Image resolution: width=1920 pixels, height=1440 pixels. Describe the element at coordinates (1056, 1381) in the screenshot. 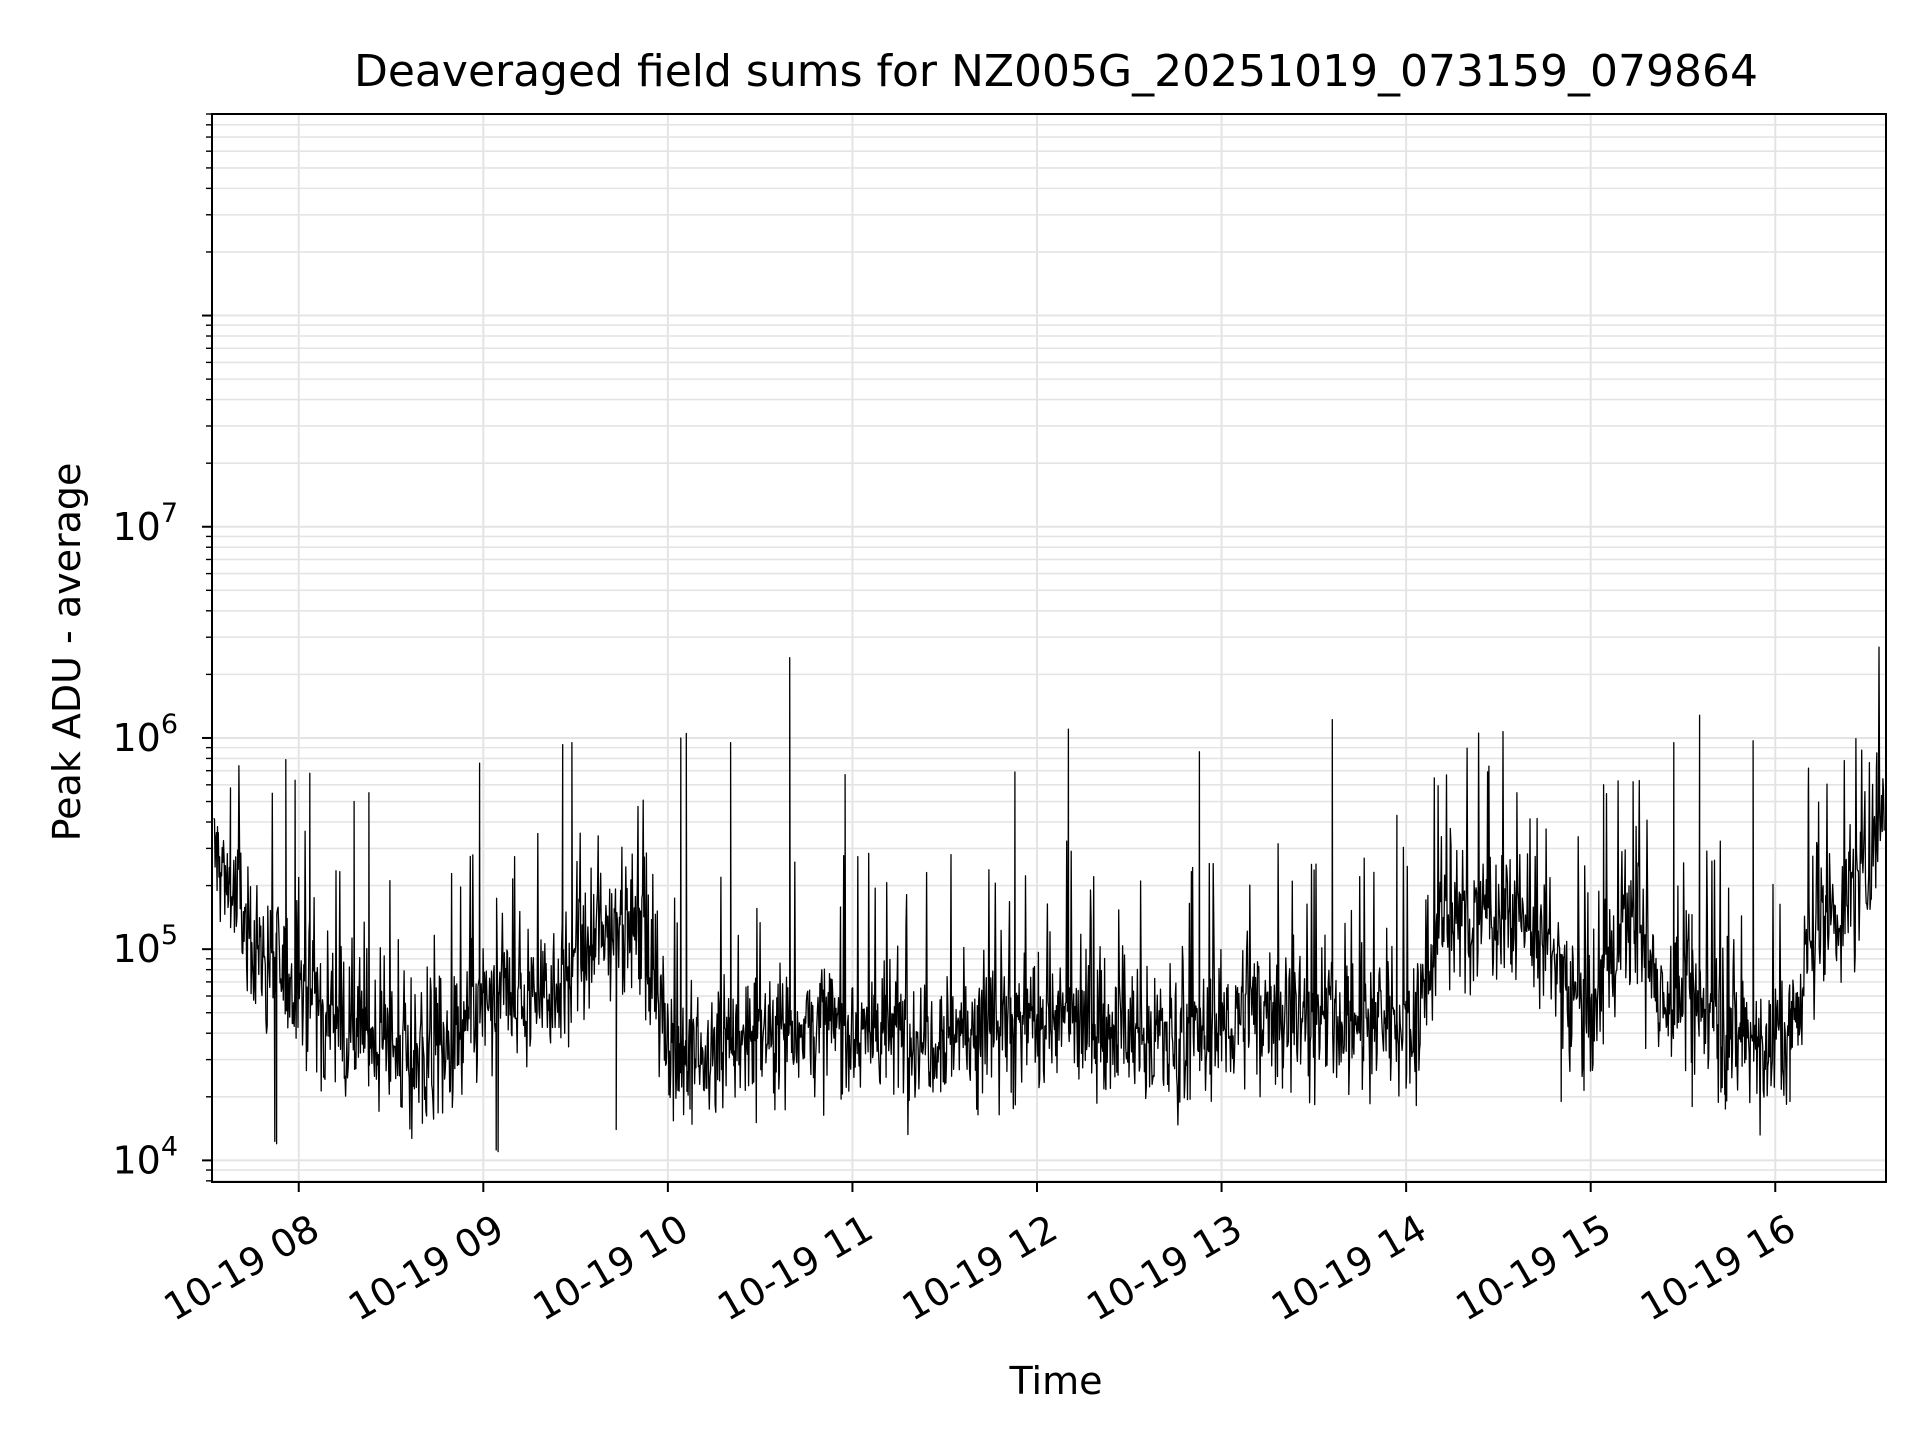

I see `x-axis-label: Time` at that location.